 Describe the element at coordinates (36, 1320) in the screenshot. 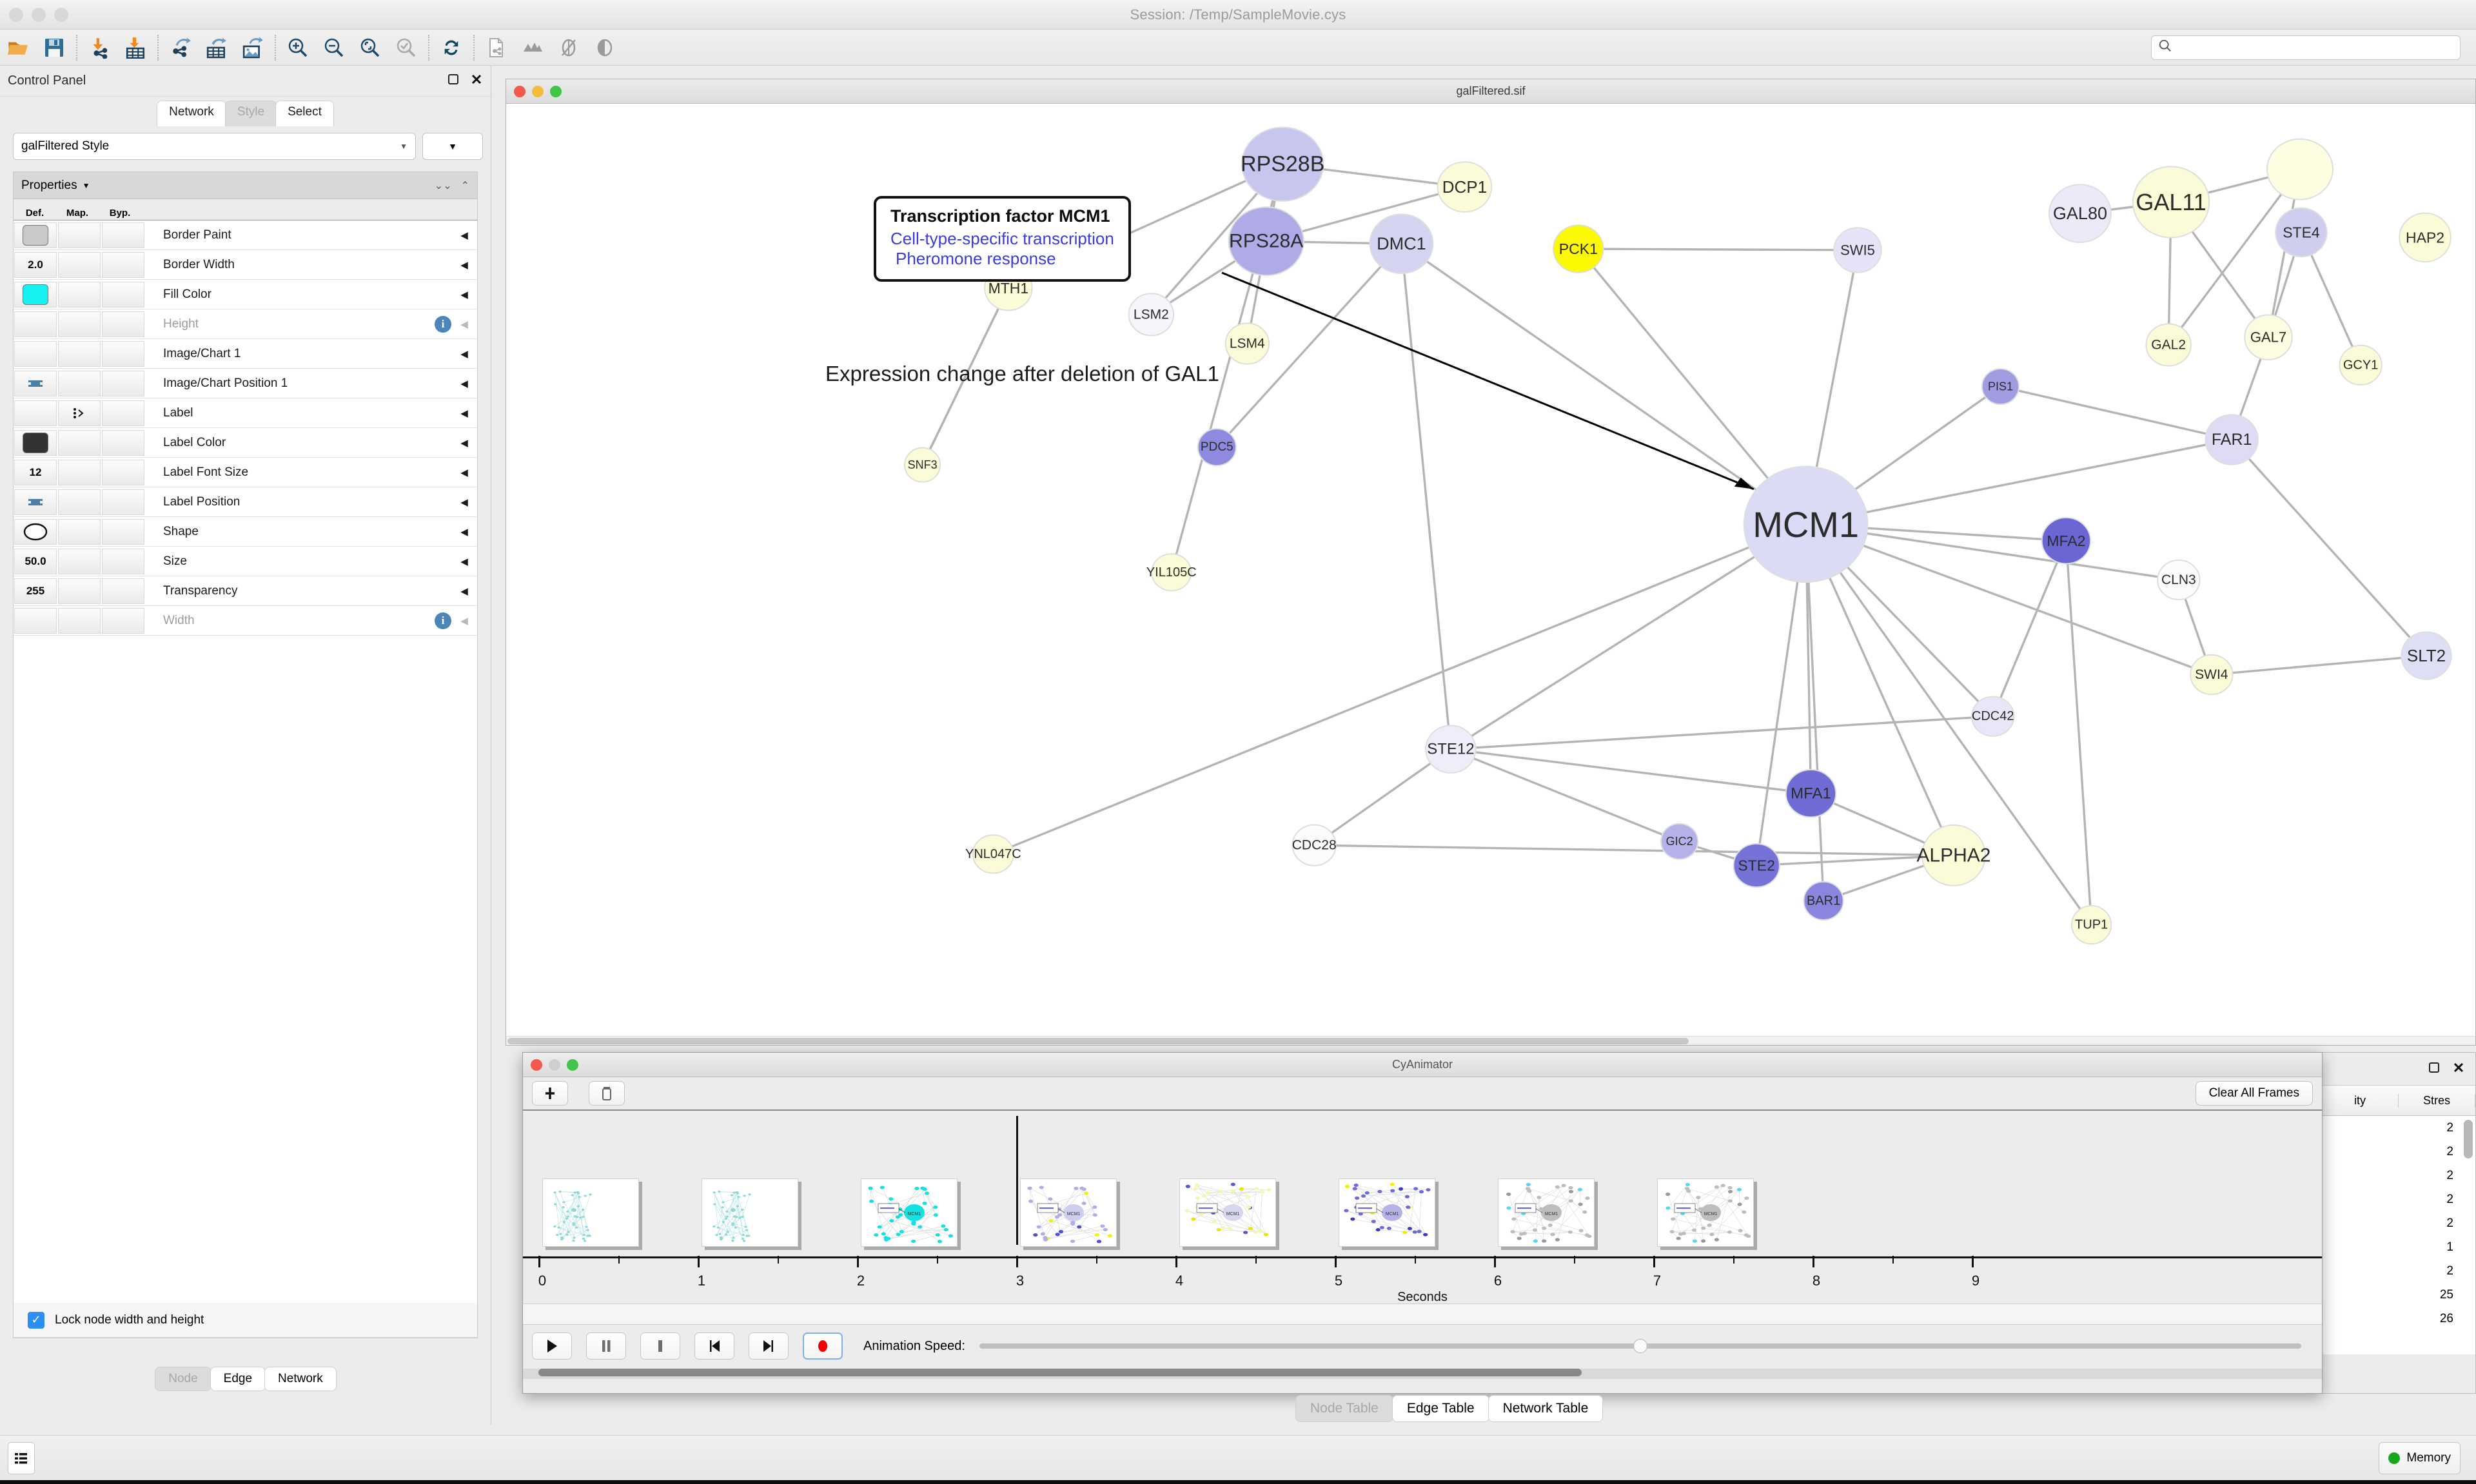

I see `lock-node-size-checkbox: ✓` at that location.